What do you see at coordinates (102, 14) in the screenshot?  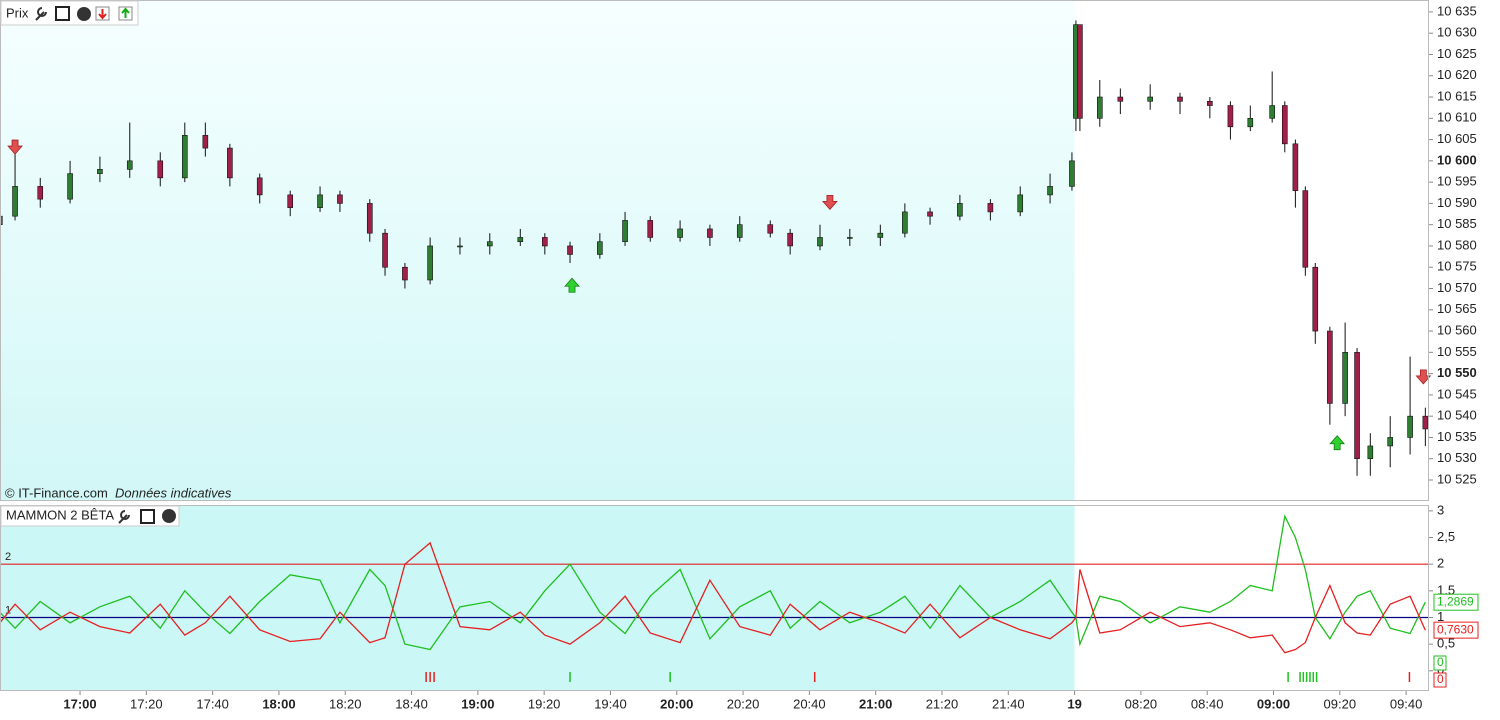 I see `arrow-down` at bounding box center [102, 14].